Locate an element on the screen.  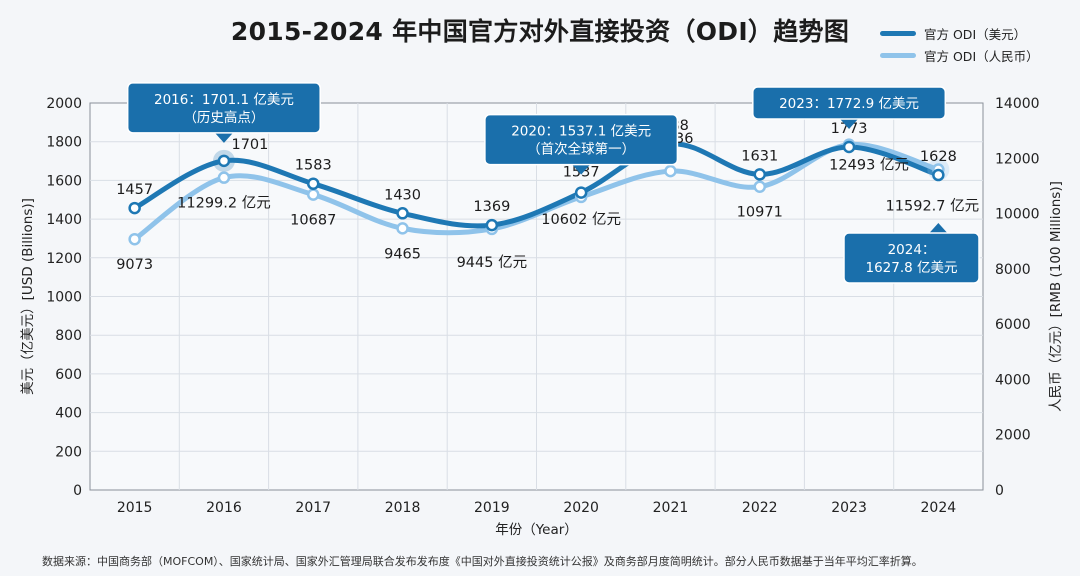
data-label-rmb: 10971 is located at coordinates (760, 213).